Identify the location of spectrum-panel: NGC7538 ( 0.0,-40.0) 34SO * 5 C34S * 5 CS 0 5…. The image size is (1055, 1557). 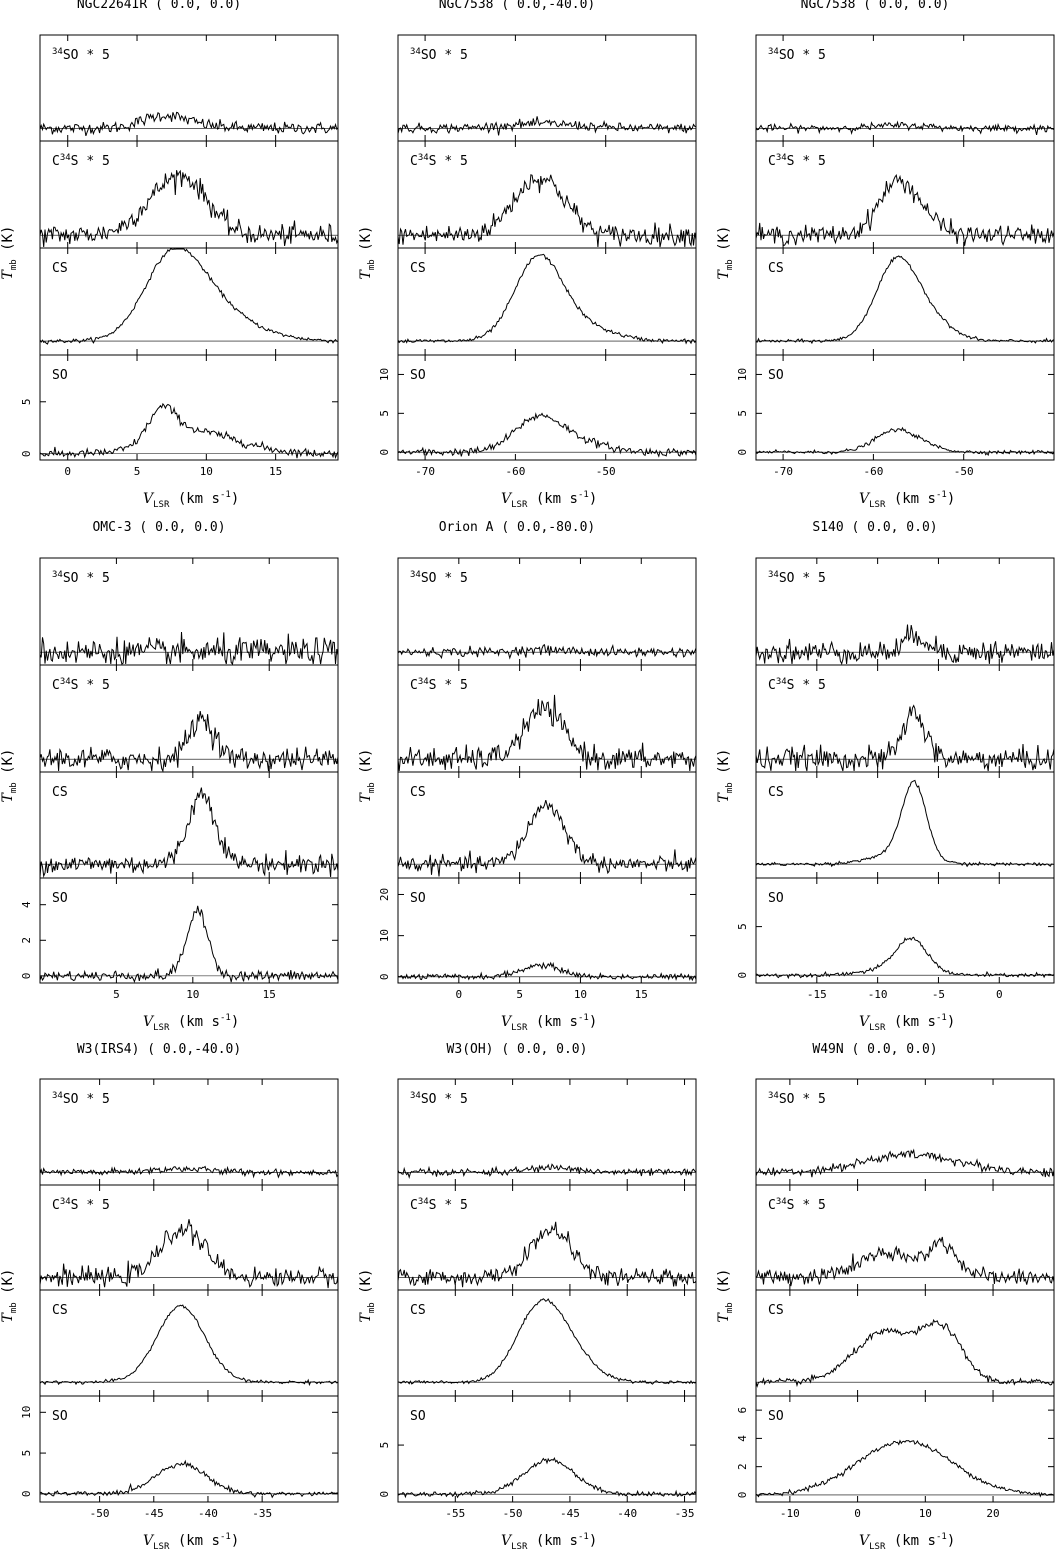
(527, 255).